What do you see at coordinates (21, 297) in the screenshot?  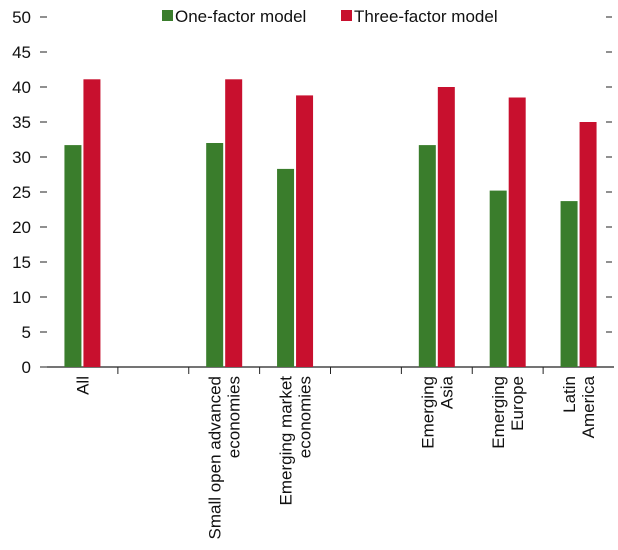 I see `y-tick-label: 10` at bounding box center [21, 297].